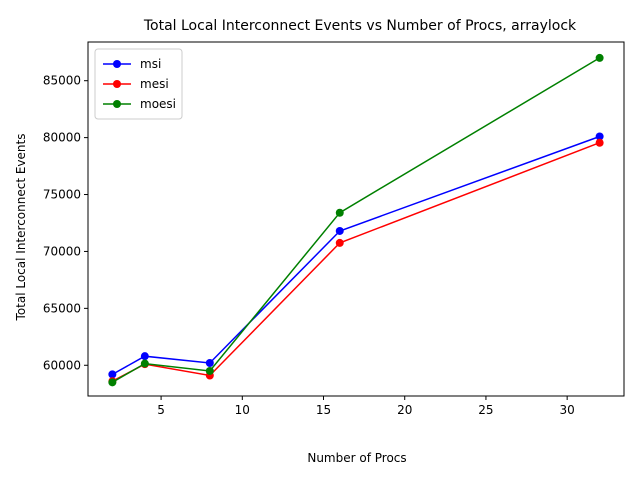  What do you see at coordinates (117, 104) in the screenshot?
I see `legend-marker-moesi` at bounding box center [117, 104].